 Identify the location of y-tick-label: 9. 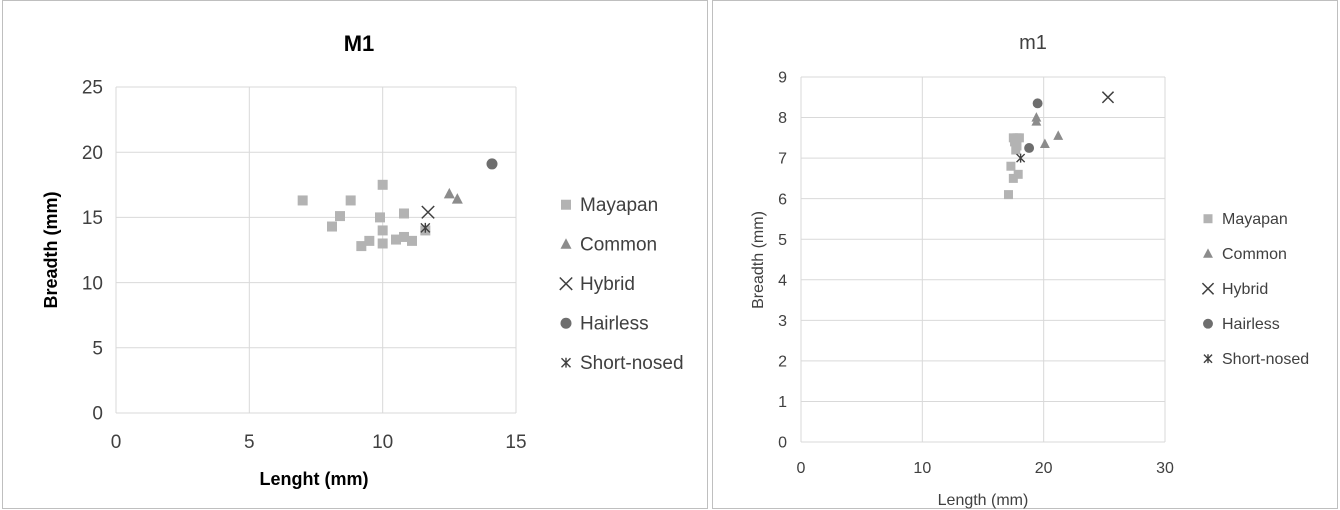
(782, 78).